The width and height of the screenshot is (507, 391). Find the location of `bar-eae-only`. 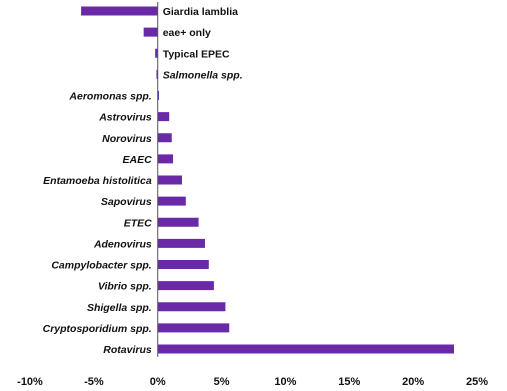

bar-eae-only is located at coordinates (150, 32).